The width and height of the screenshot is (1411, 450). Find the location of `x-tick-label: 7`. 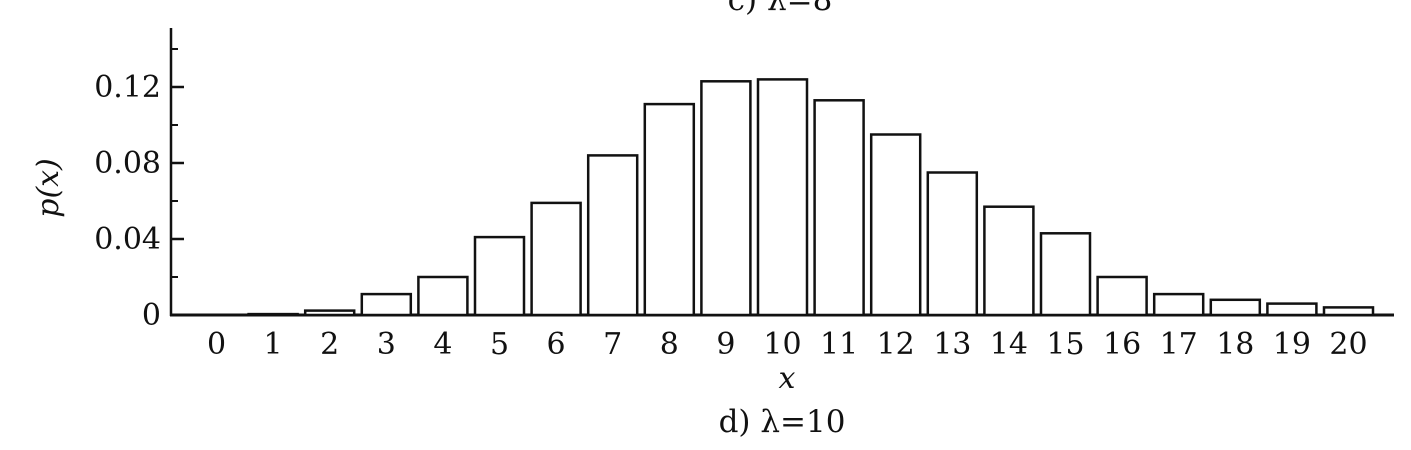

x-tick-label: 7 is located at coordinates (612, 344).